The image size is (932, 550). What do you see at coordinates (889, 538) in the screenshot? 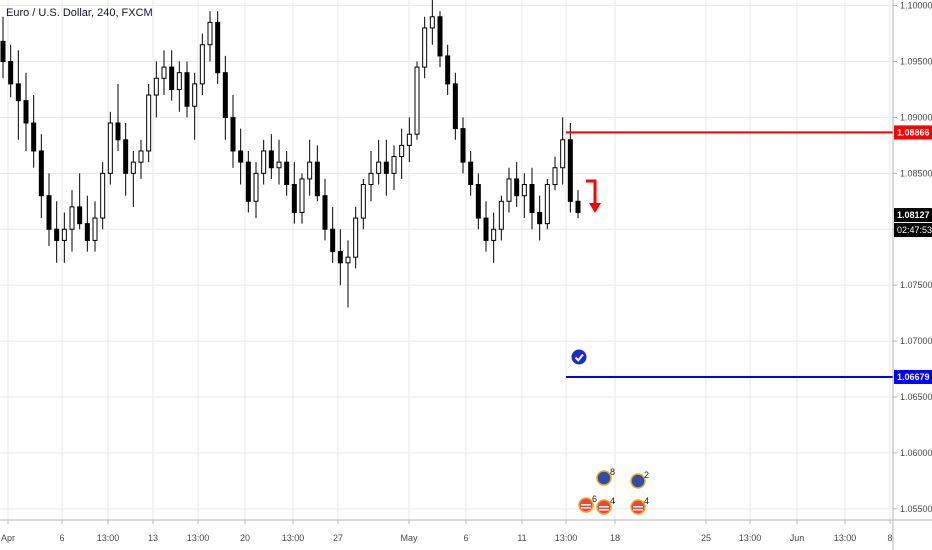
I see `x-tick-label: 8` at bounding box center [889, 538].